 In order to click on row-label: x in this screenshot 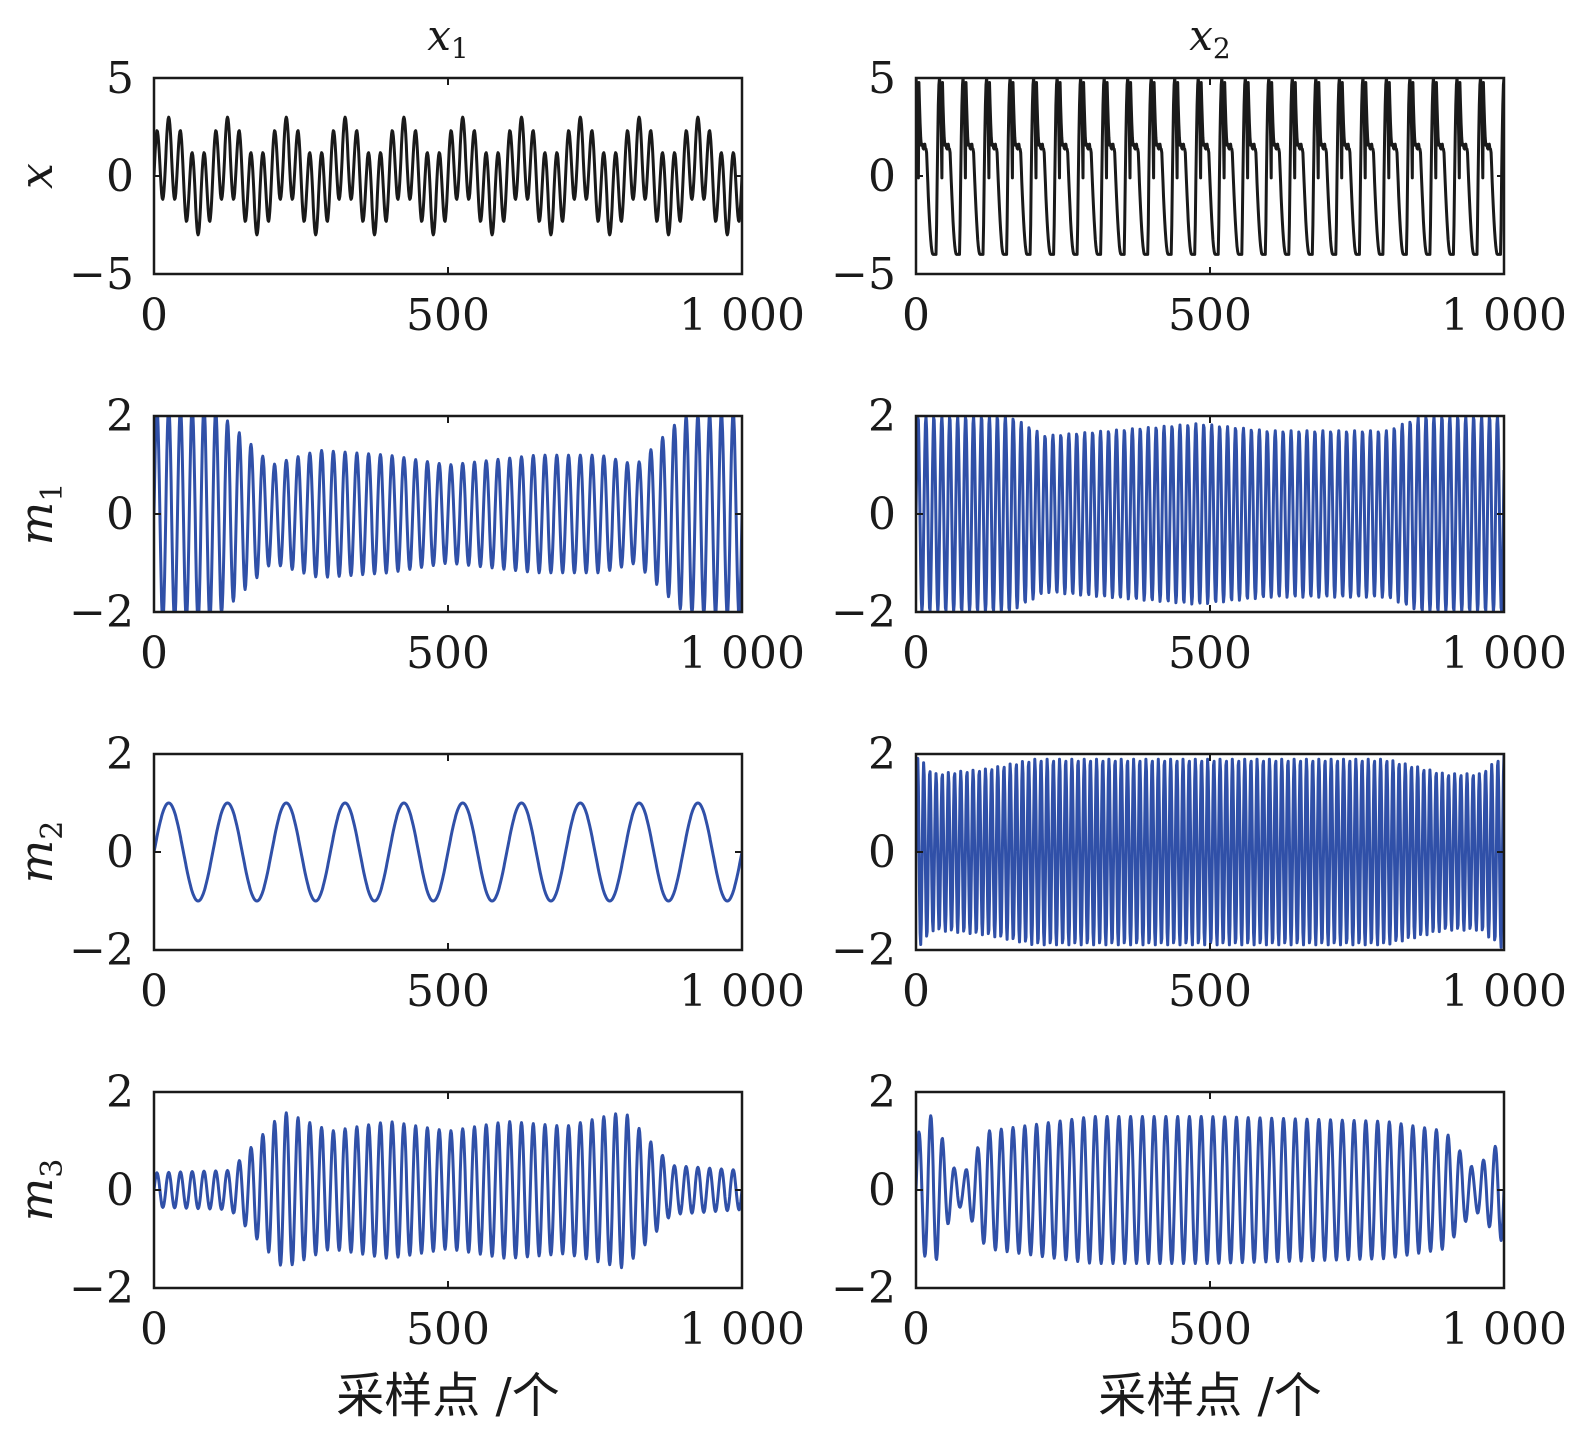, I will do `click(36, 176)`.